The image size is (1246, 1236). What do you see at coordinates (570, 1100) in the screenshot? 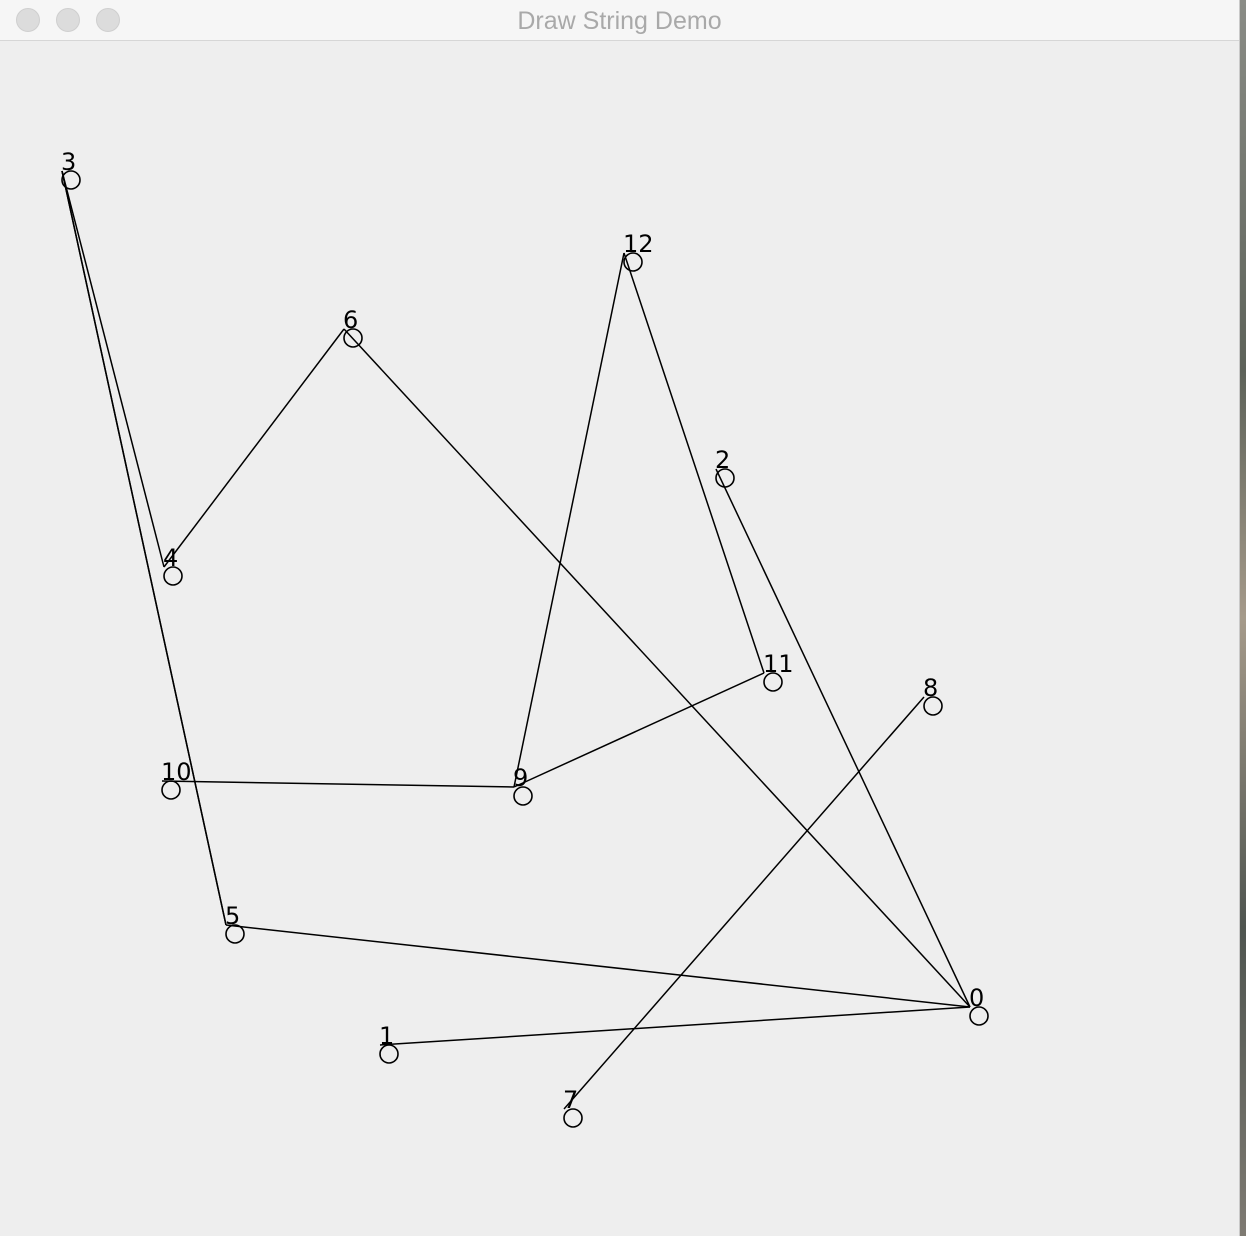
I see `point-label-7: 7` at bounding box center [570, 1100].